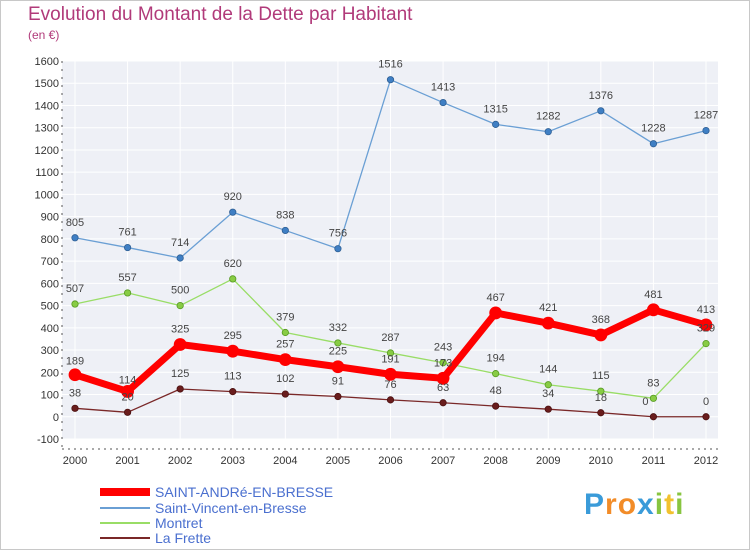 This screenshot has width=750, height=554. What do you see at coordinates (56, 418) in the screenshot?
I see `y-tick-label: 0` at bounding box center [56, 418].